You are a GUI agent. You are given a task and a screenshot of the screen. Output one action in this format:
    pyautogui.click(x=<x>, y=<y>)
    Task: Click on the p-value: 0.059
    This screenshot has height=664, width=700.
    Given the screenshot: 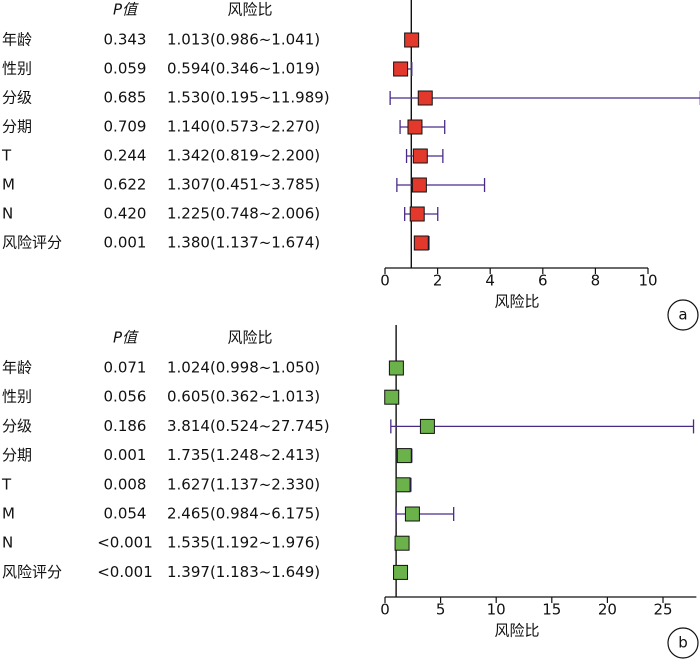 What is the action you would take?
    pyautogui.click(x=125, y=69)
    